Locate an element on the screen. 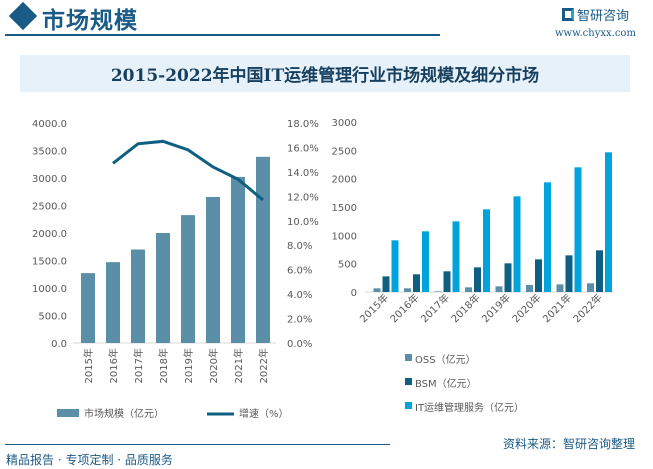  y-tick: 3000 is located at coordinates (344, 123).